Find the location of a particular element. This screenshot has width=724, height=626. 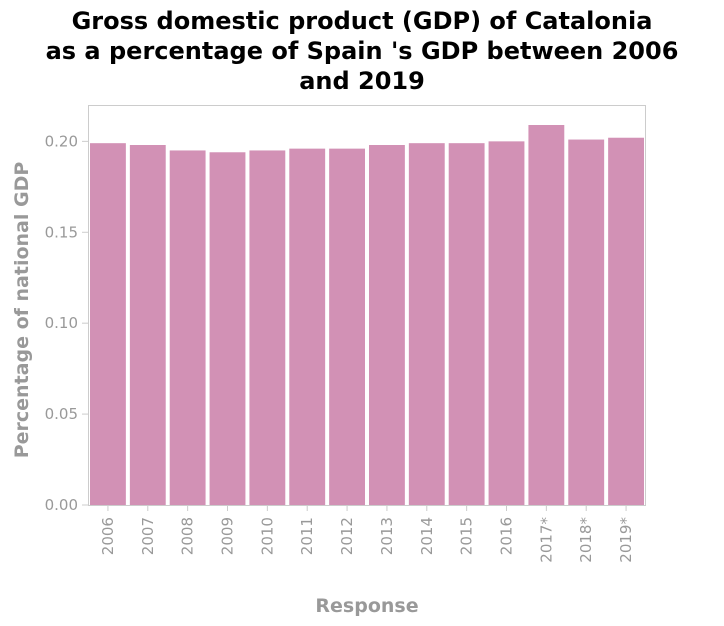

x-tick-label: 2019* is located at coordinates (626, 540).